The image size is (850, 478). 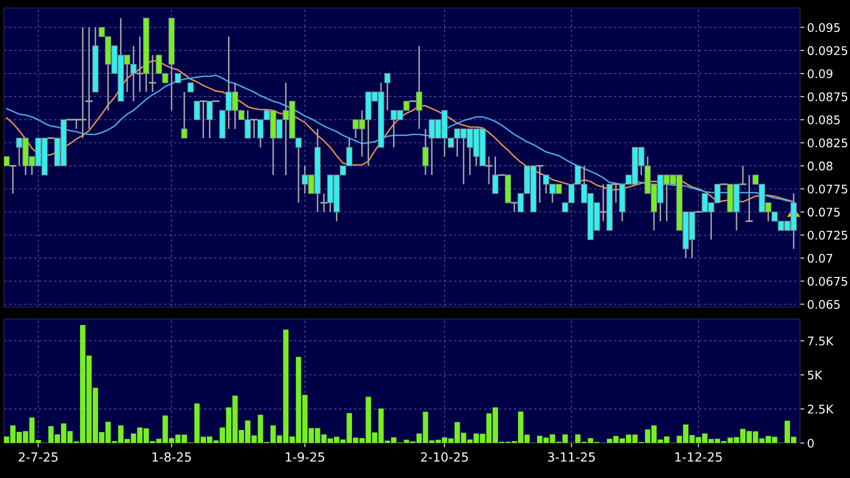 I want to click on x-tick-label: 1-8-25, so click(x=171, y=457).